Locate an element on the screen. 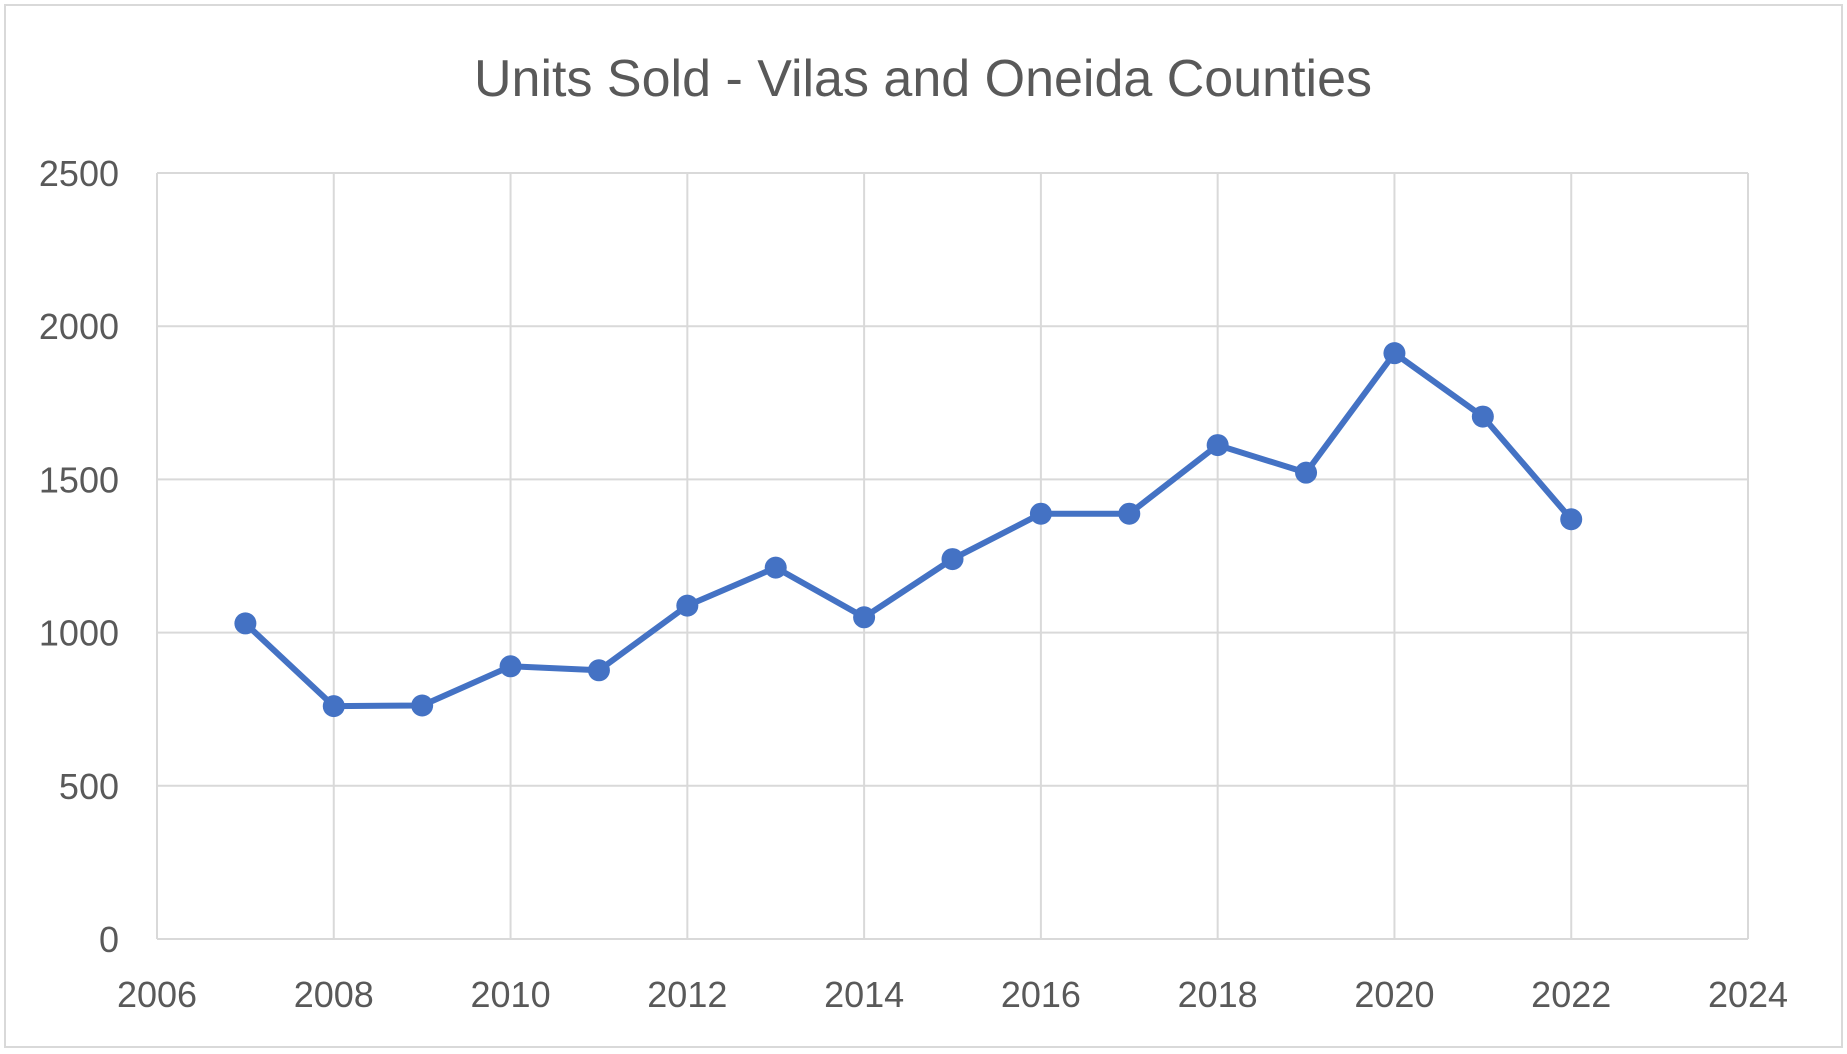 The height and width of the screenshot is (1054, 1847). x-tick-label: 2020 is located at coordinates (1394, 994).